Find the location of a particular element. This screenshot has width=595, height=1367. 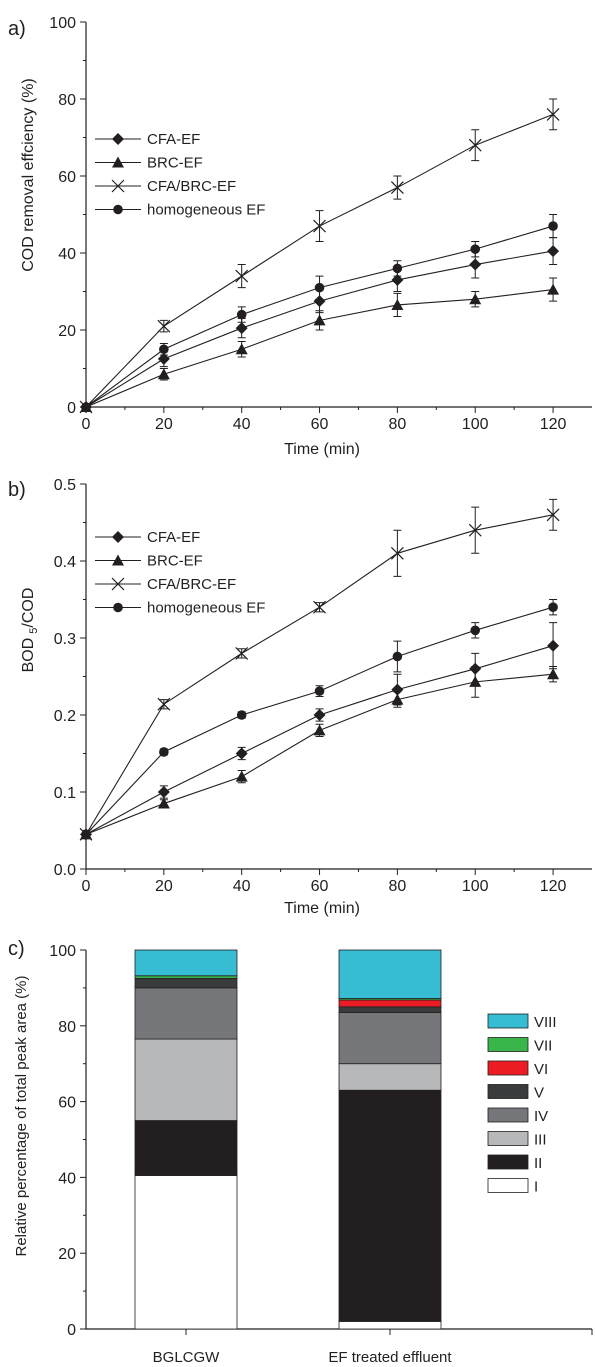

panel-c-bar-bglcgw-iv is located at coordinates (186, 1013).